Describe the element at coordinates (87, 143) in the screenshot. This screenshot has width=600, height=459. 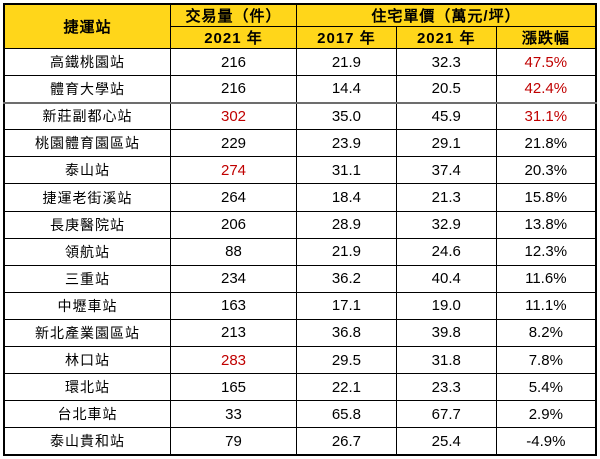
I see `cell-station: 桃園體育園區站` at that location.